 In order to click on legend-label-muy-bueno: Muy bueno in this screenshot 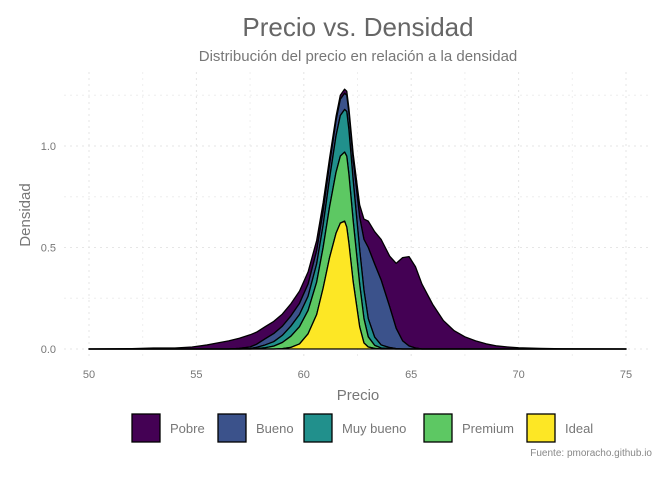, I will do `click(374, 428)`.